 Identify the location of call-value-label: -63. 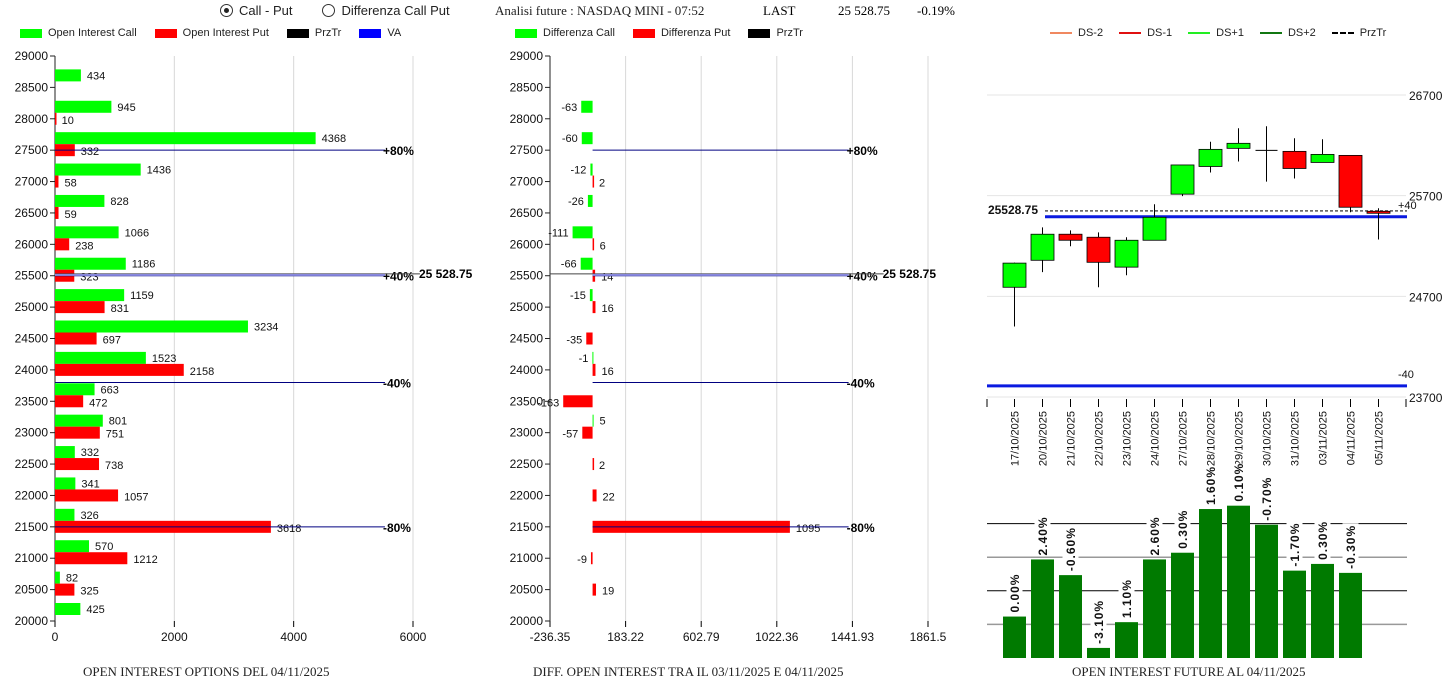
(569, 108).